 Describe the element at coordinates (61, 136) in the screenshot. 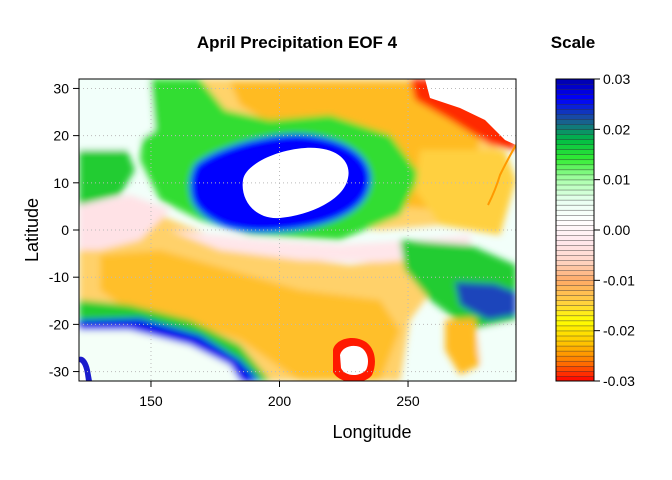

I see `y-tick-label: 20` at that location.